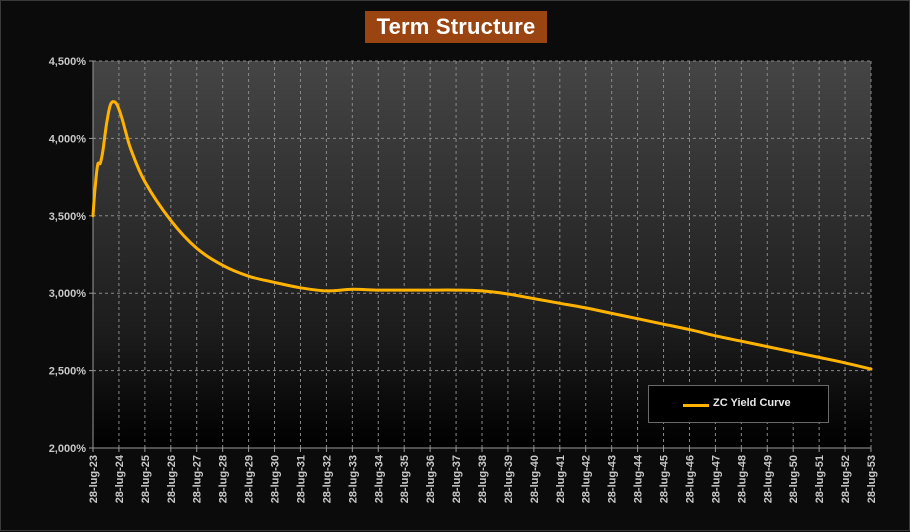 This screenshot has height=532, width=910. I want to click on x-tick-label: 28-lug-33, so click(353, 479).